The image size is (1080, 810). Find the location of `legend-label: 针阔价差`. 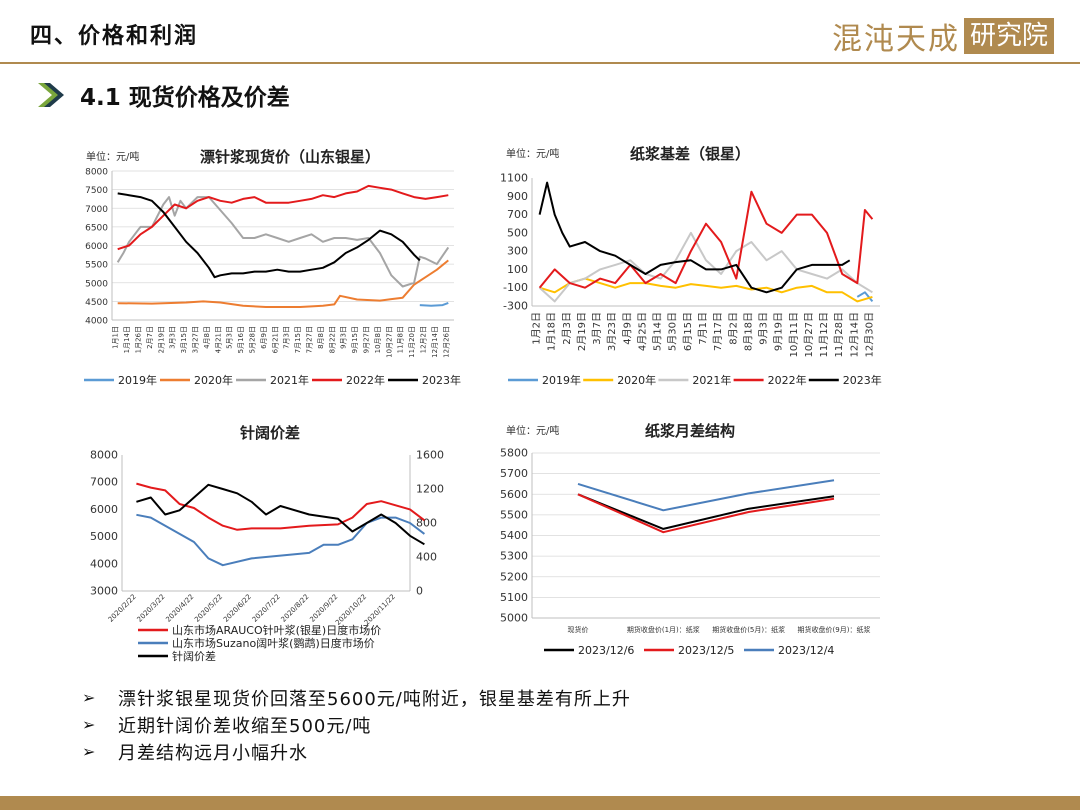

legend-label: 针阔价差 is located at coordinates (194, 656).